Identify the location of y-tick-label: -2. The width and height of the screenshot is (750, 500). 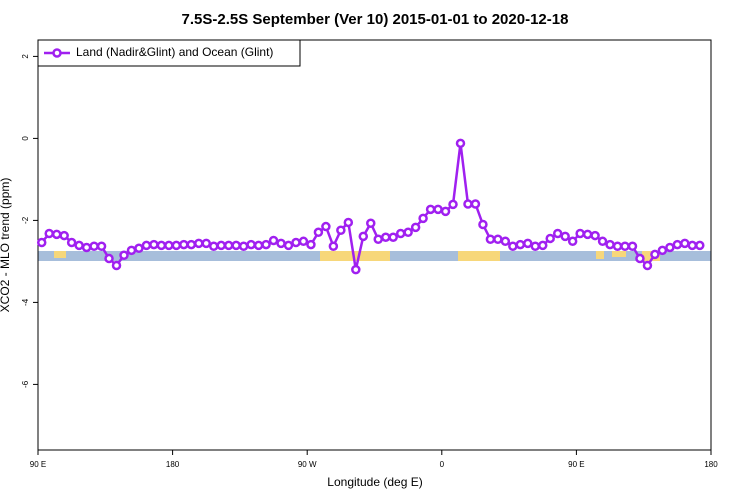
(25, 220).